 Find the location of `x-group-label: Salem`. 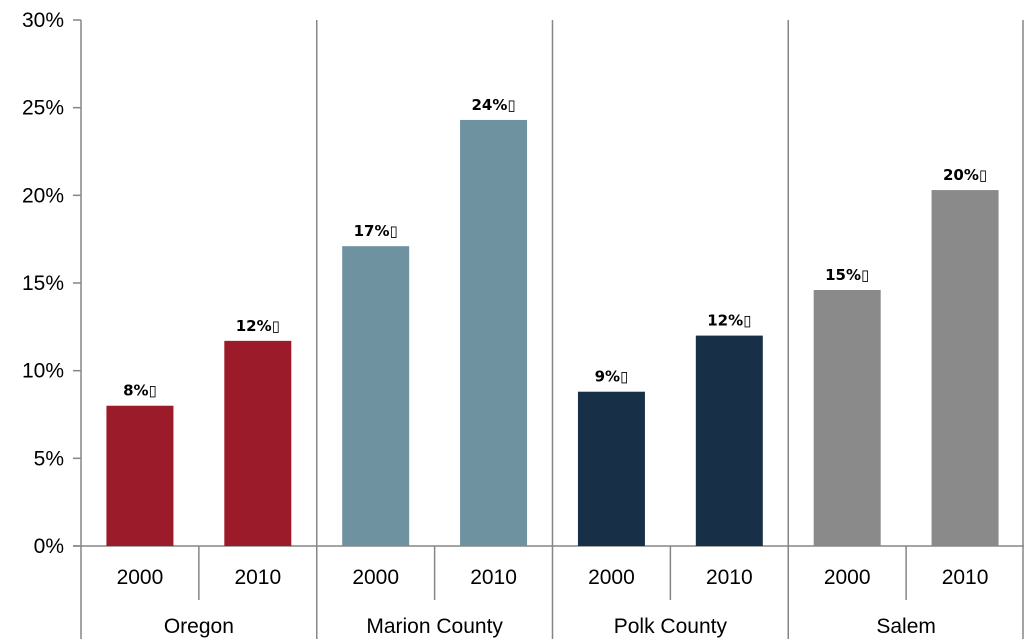

x-group-label: Salem is located at coordinates (906, 626).